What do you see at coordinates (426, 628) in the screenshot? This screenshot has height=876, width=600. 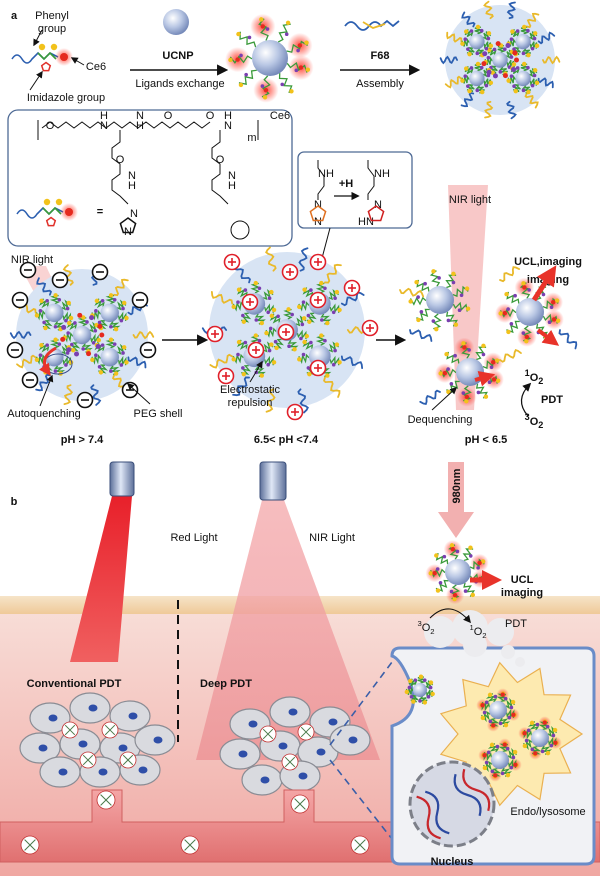 I see `element: O` at bounding box center [426, 628].